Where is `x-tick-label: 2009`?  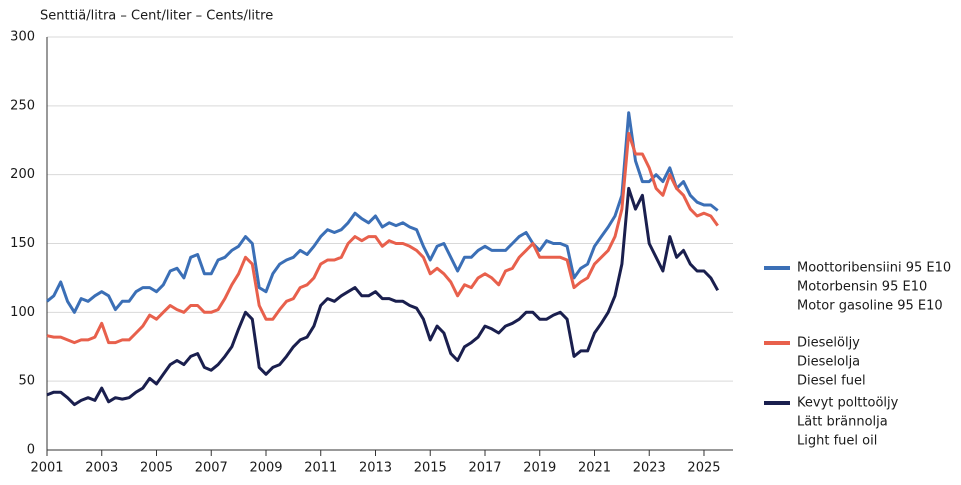
x-tick-label: 2009 is located at coordinates (265, 468).